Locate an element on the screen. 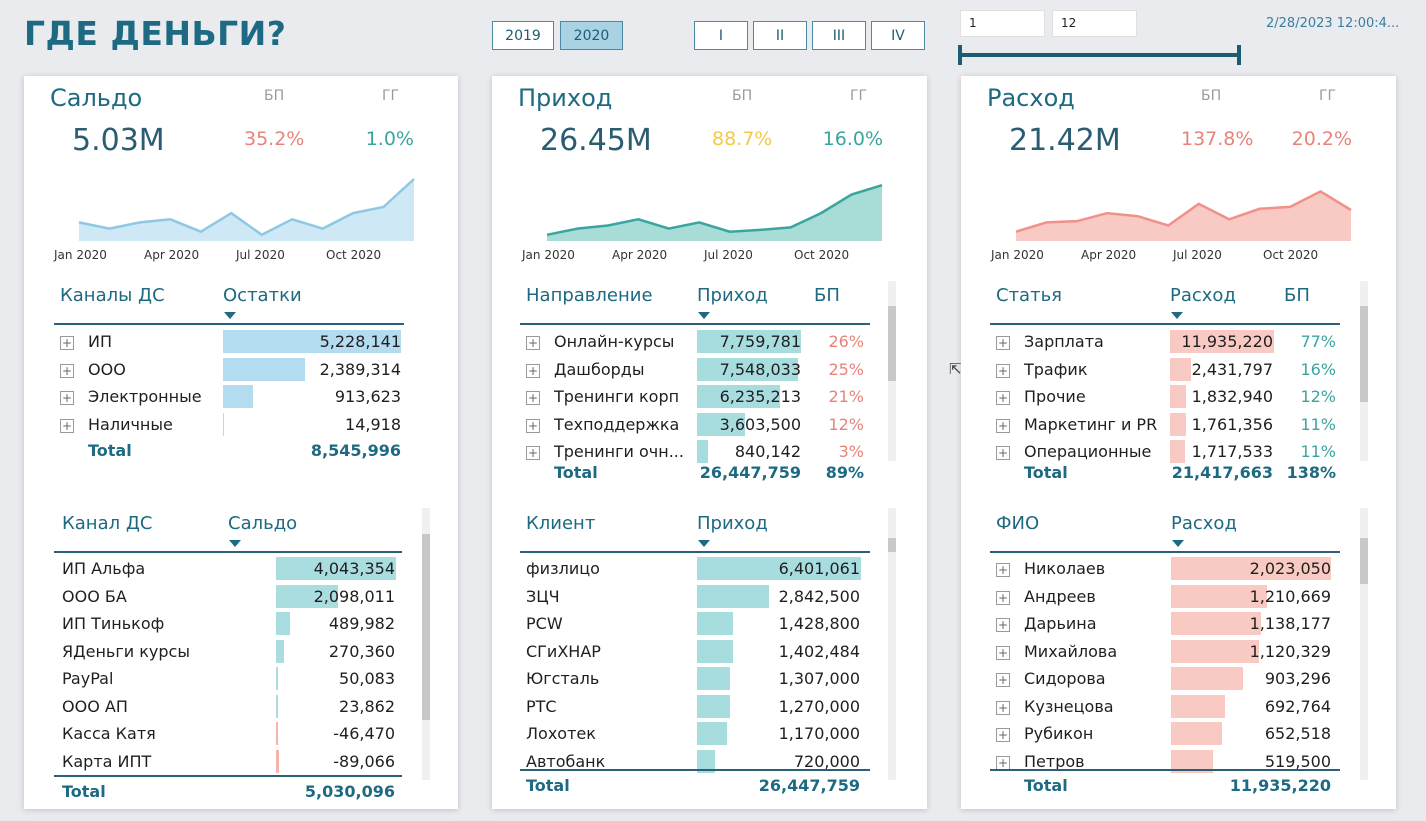 Image resolution: width=1426 pixels, height=821 pixels. quarter-button-3: III is located at coordinates (839, 35).